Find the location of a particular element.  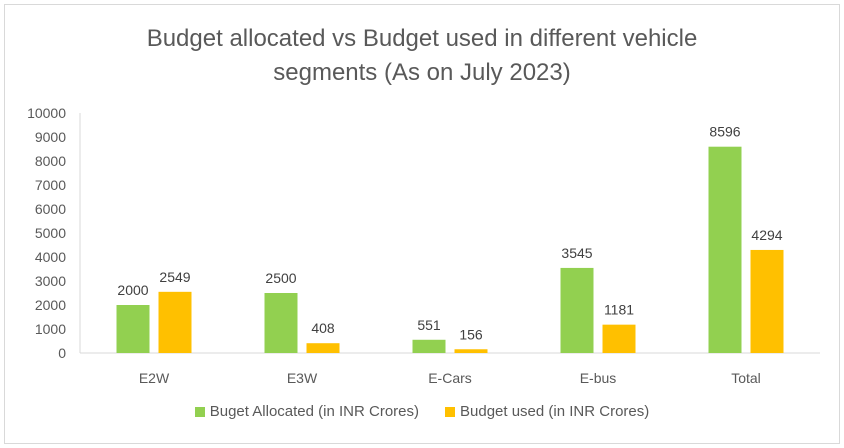

x-tick-label: E-Cars is located at coordinates (450, 378).